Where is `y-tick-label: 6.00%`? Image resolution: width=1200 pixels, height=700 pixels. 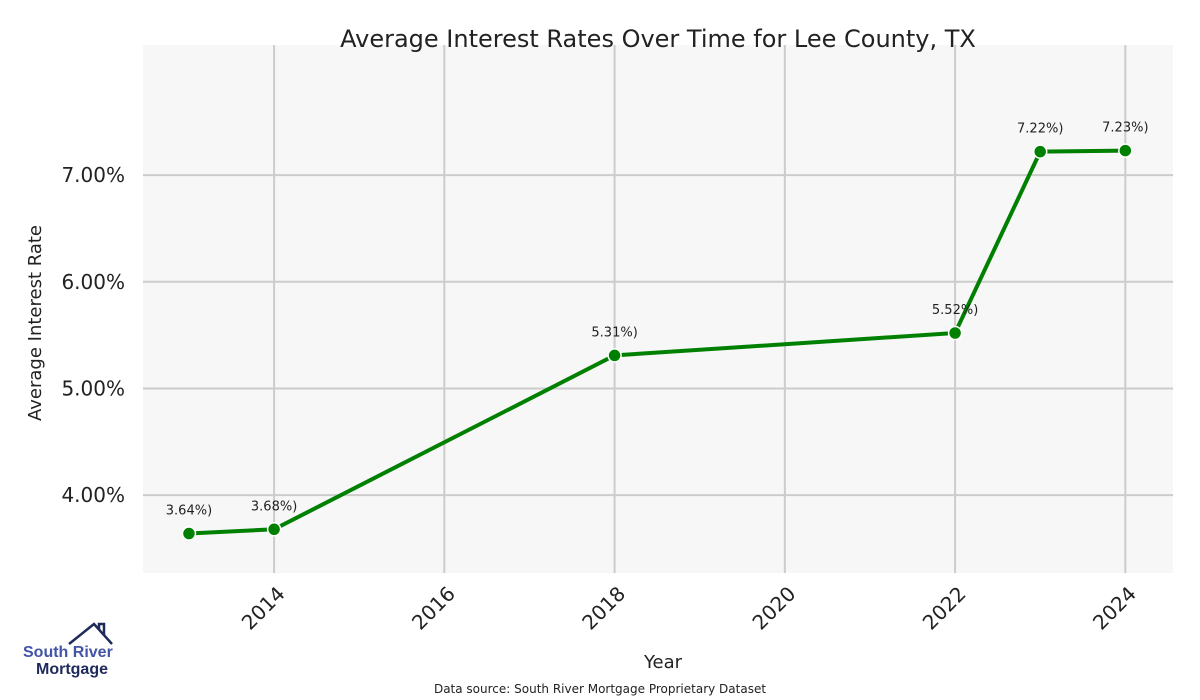
y-tick-label: 6.00% is located at coordinates (93, 282).